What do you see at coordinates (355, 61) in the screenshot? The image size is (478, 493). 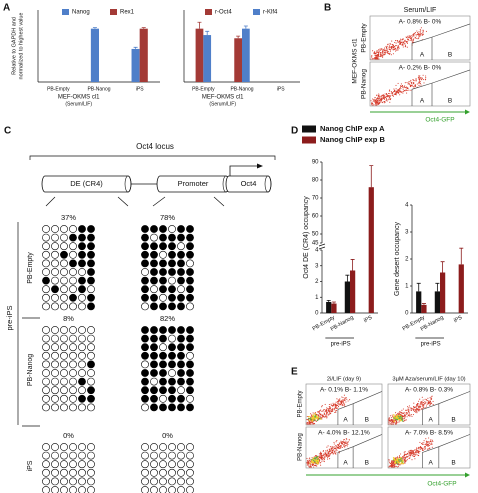 I see `group-label: MEF-OKMS cl1` at bounding box center [355, 61].